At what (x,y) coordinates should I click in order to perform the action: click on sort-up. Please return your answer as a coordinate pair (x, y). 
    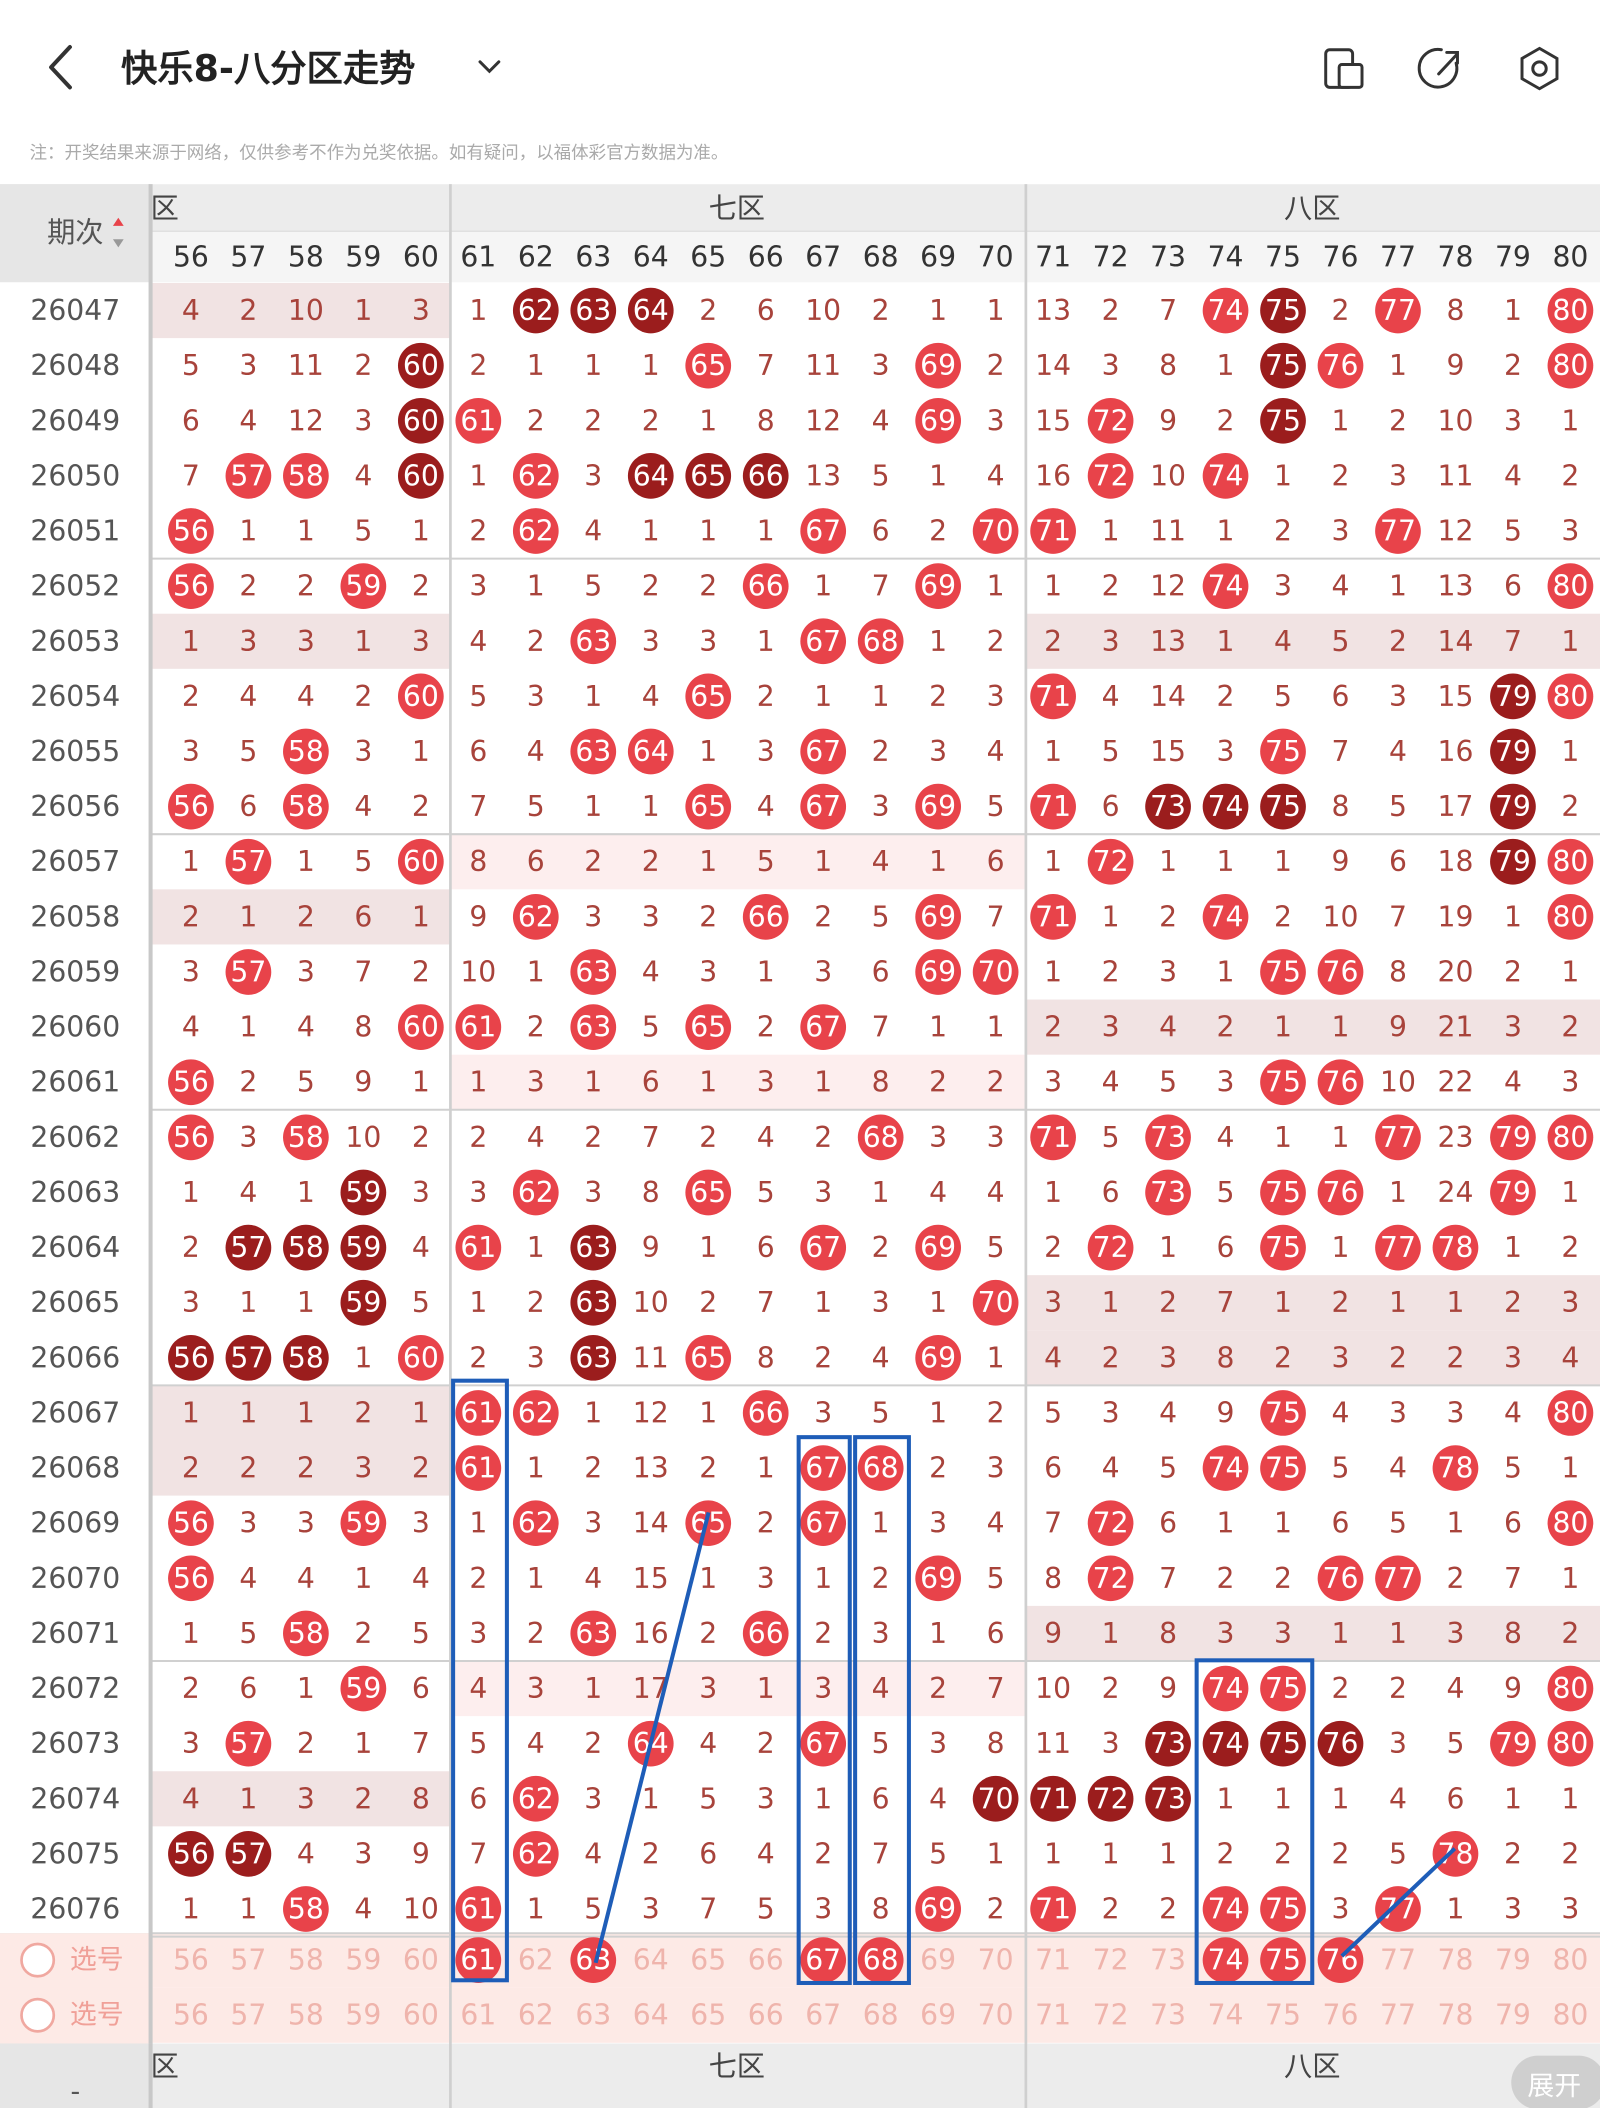
    Looking at the image, I should click on (118, 221).